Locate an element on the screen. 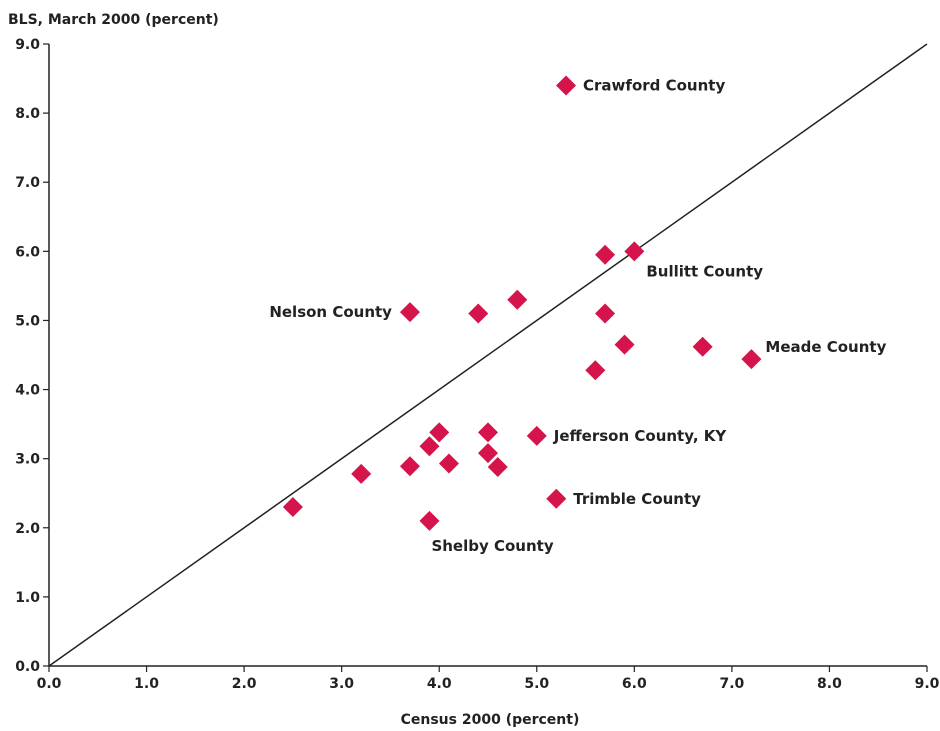 The image size is (940, 731). y-tick-label: 2.0 is located at coordinates (27, 529).